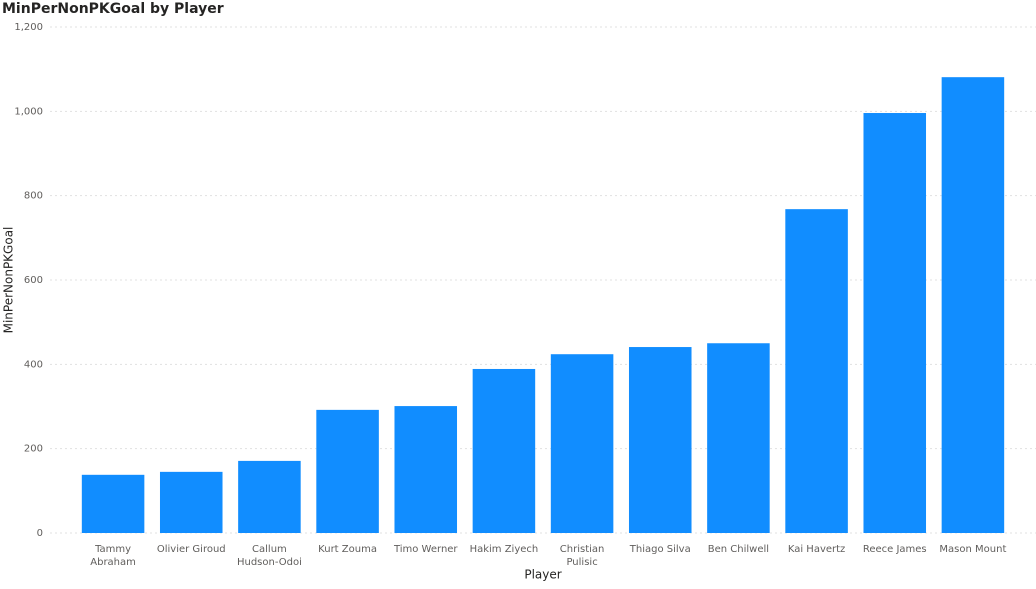 The image size is (1036, 589). What do you see at coordinates (28, 27) in the screenshot?
I see `y-tick-label: 1,200` at bounding box center [28, 27].